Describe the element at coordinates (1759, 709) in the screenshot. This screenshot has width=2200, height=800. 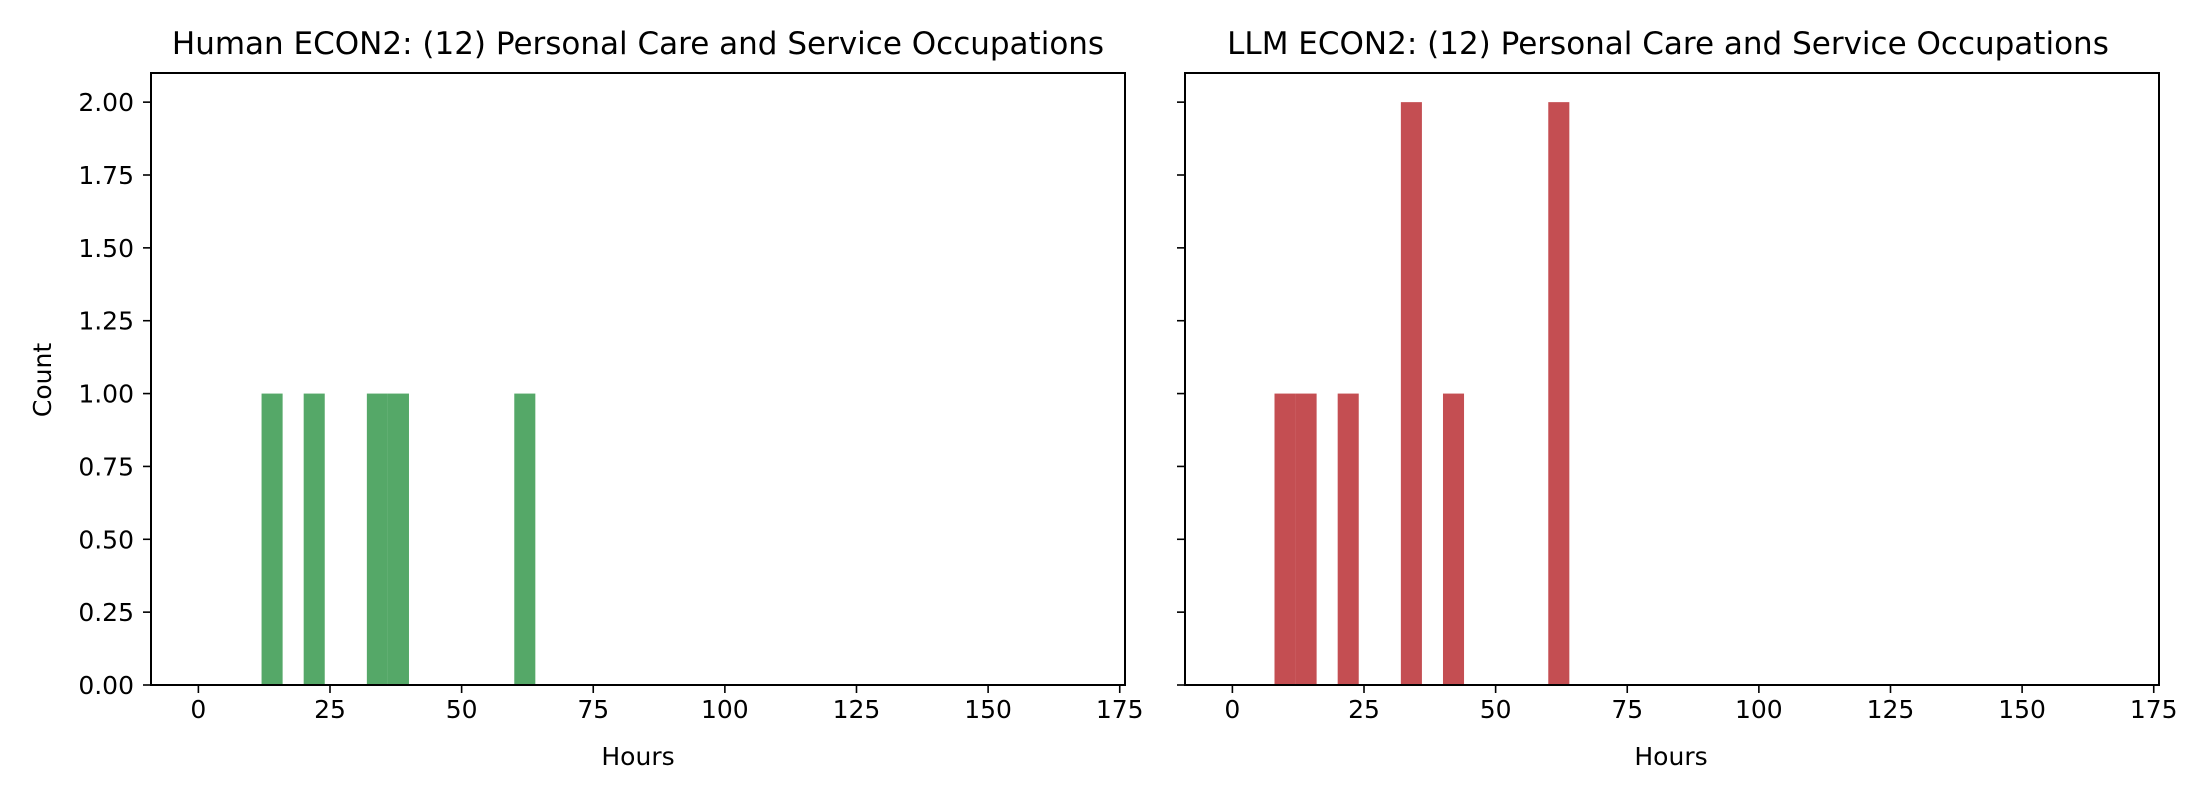
I see `llm-x-tick-label: 100` at that location.